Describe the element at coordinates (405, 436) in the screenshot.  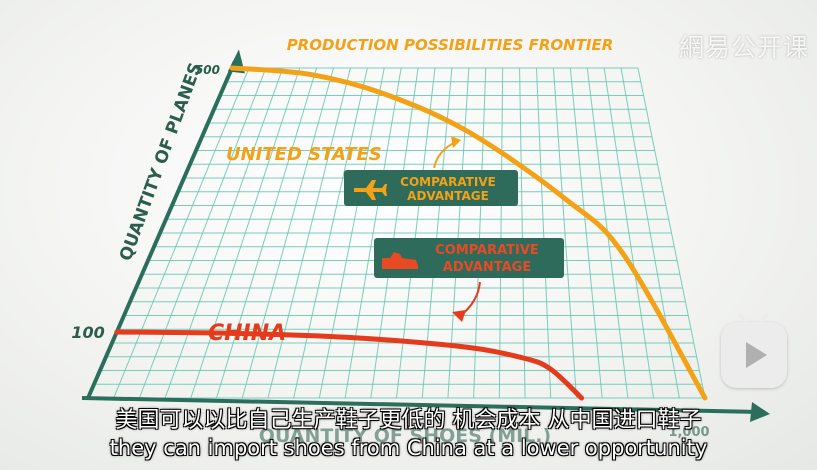
I see `x-axis-label: QUANTITY OF SHOES (MIL.)` at that location.